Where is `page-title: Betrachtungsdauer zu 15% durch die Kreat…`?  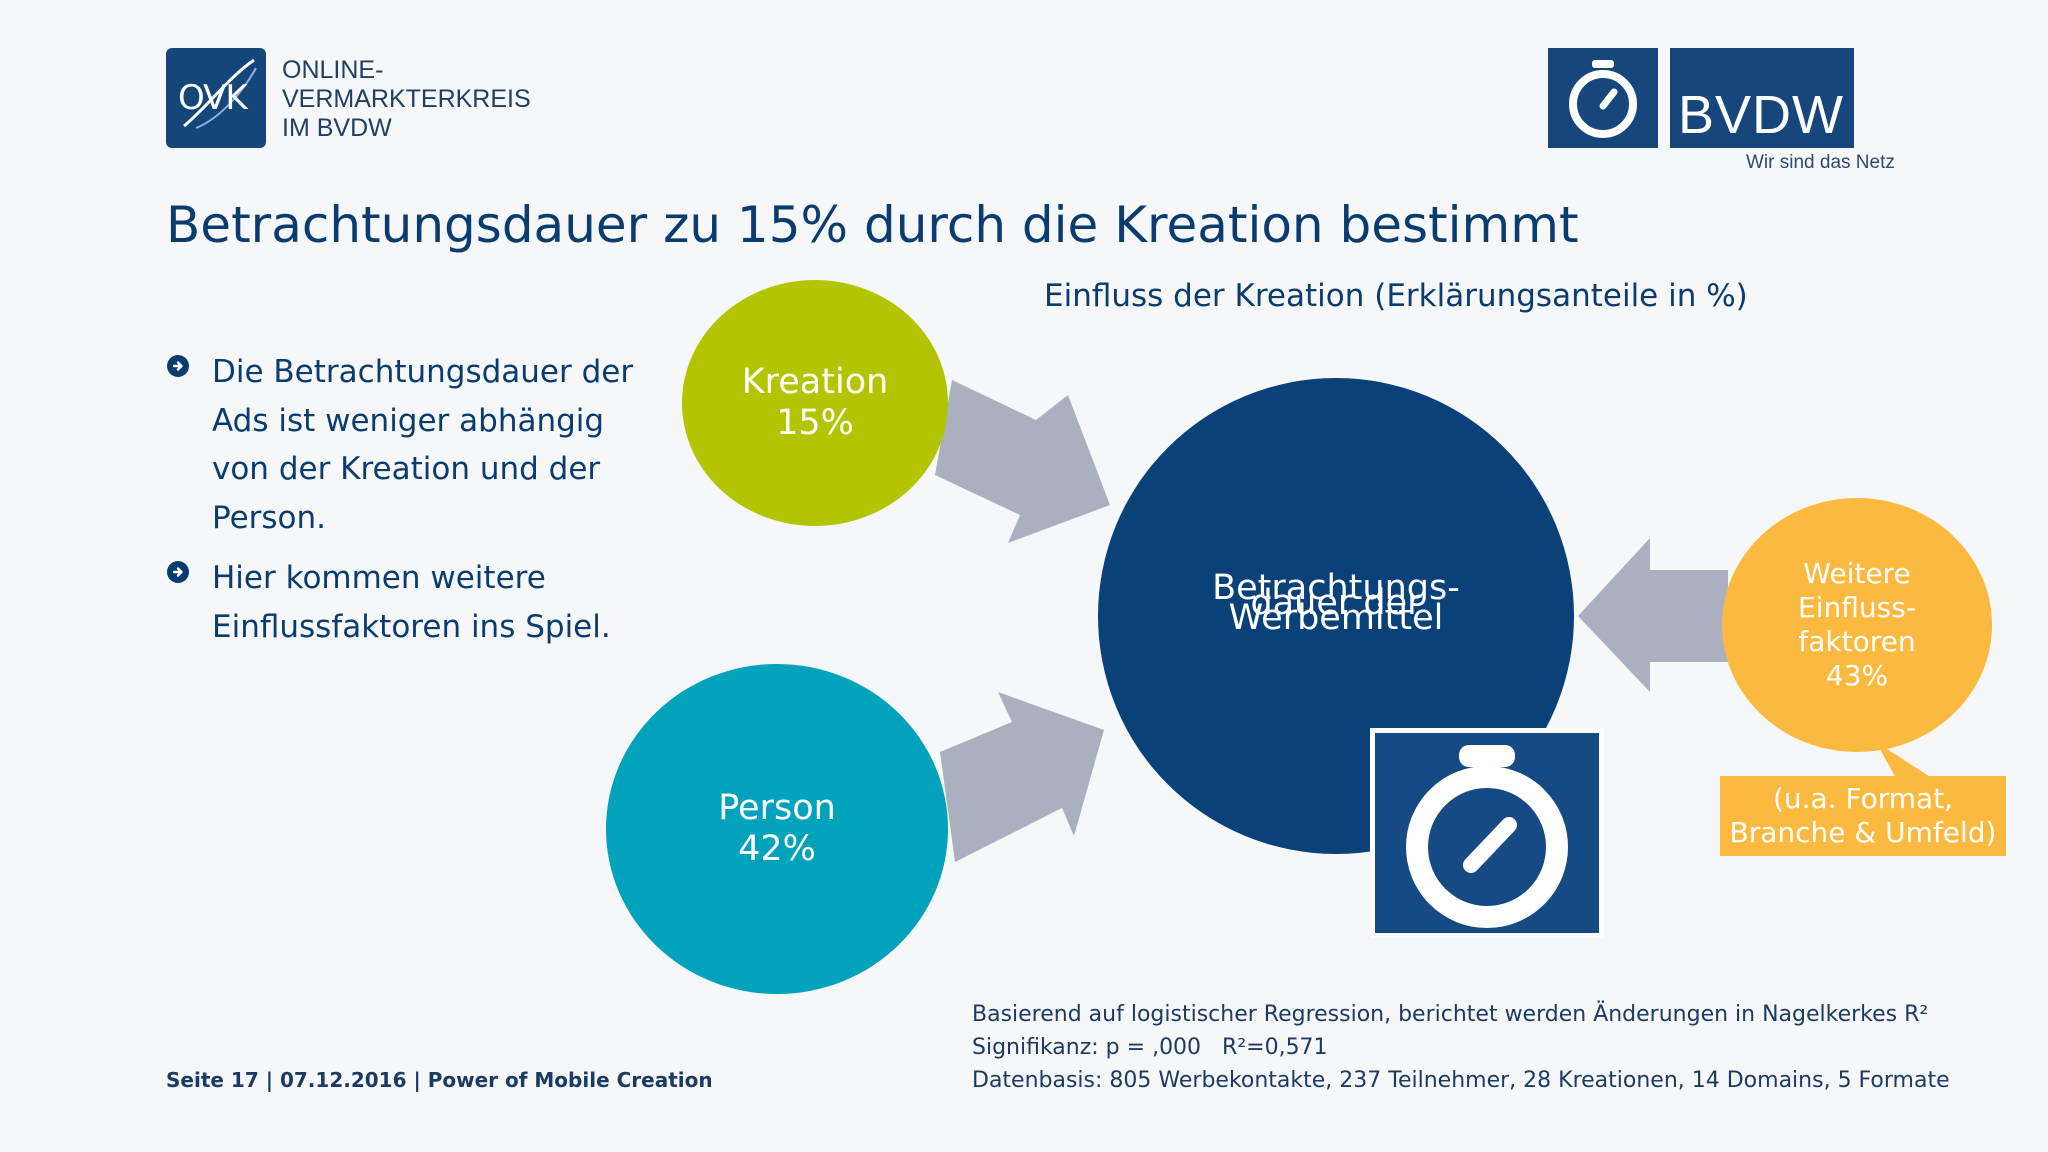 page-title: Betrachtungsdauer zu 15% durch die Kreat… is located at coordinates (872, 225).